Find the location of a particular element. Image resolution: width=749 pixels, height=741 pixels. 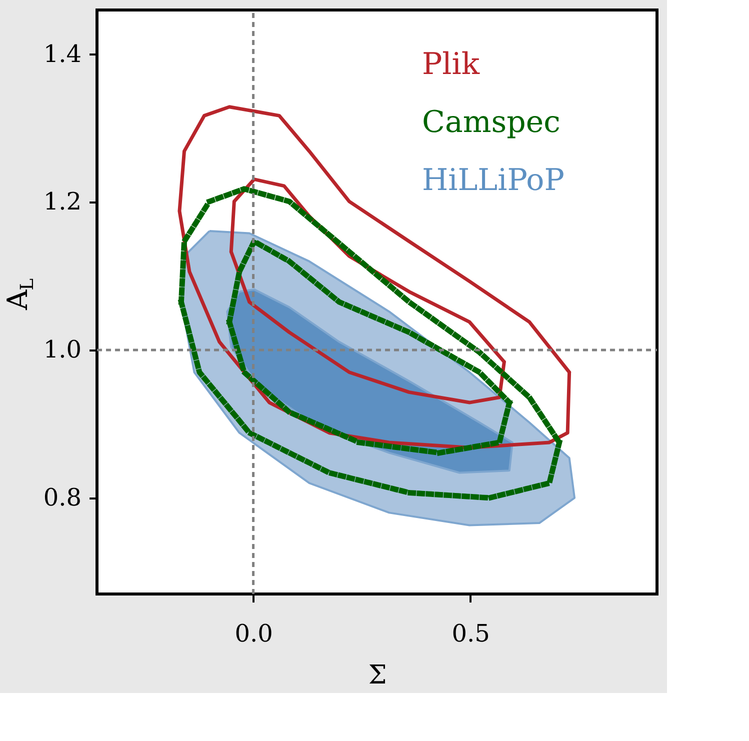

x-tick-label: 0.5 is located at coordinates (471, 634).